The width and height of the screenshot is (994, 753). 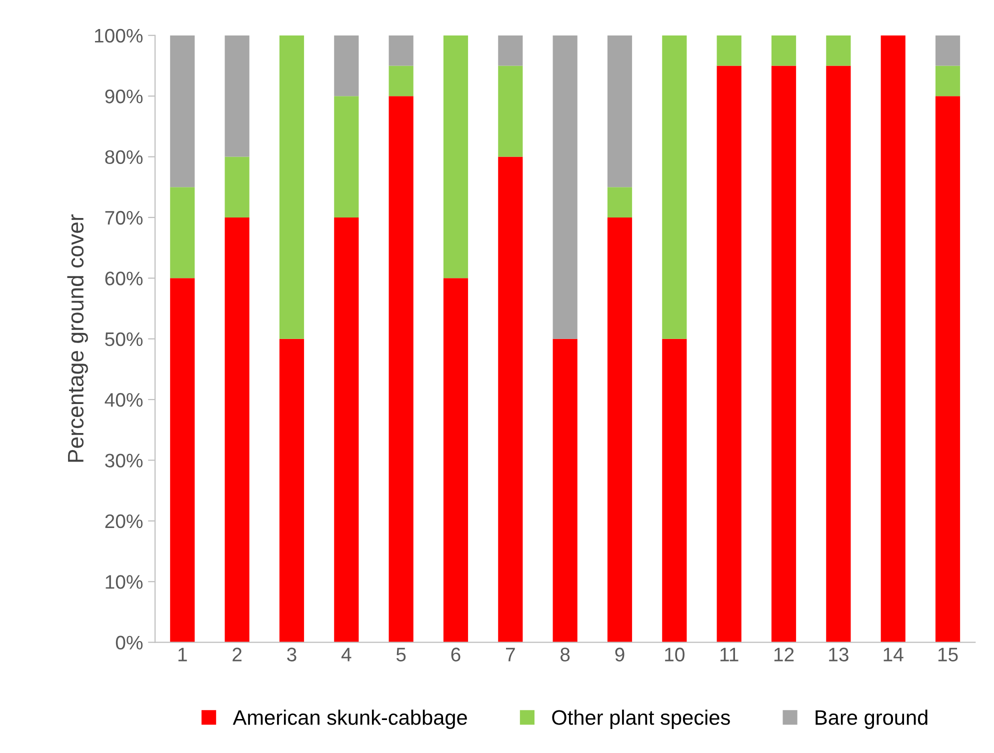 What do you see at coordinates (129, 643) in the screenshot?
I see `y-tick-label: 0%` at bounding box center [129, 643].